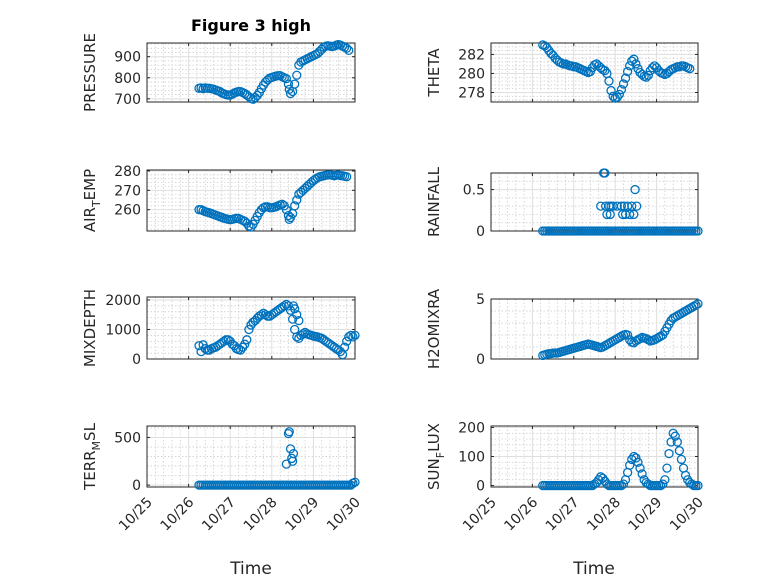 This screenshot has width=778, height=583. Describe the element at coordinates (90, 72) in the screenshot. I see `y-axis-label: PRESSURE` at that location.